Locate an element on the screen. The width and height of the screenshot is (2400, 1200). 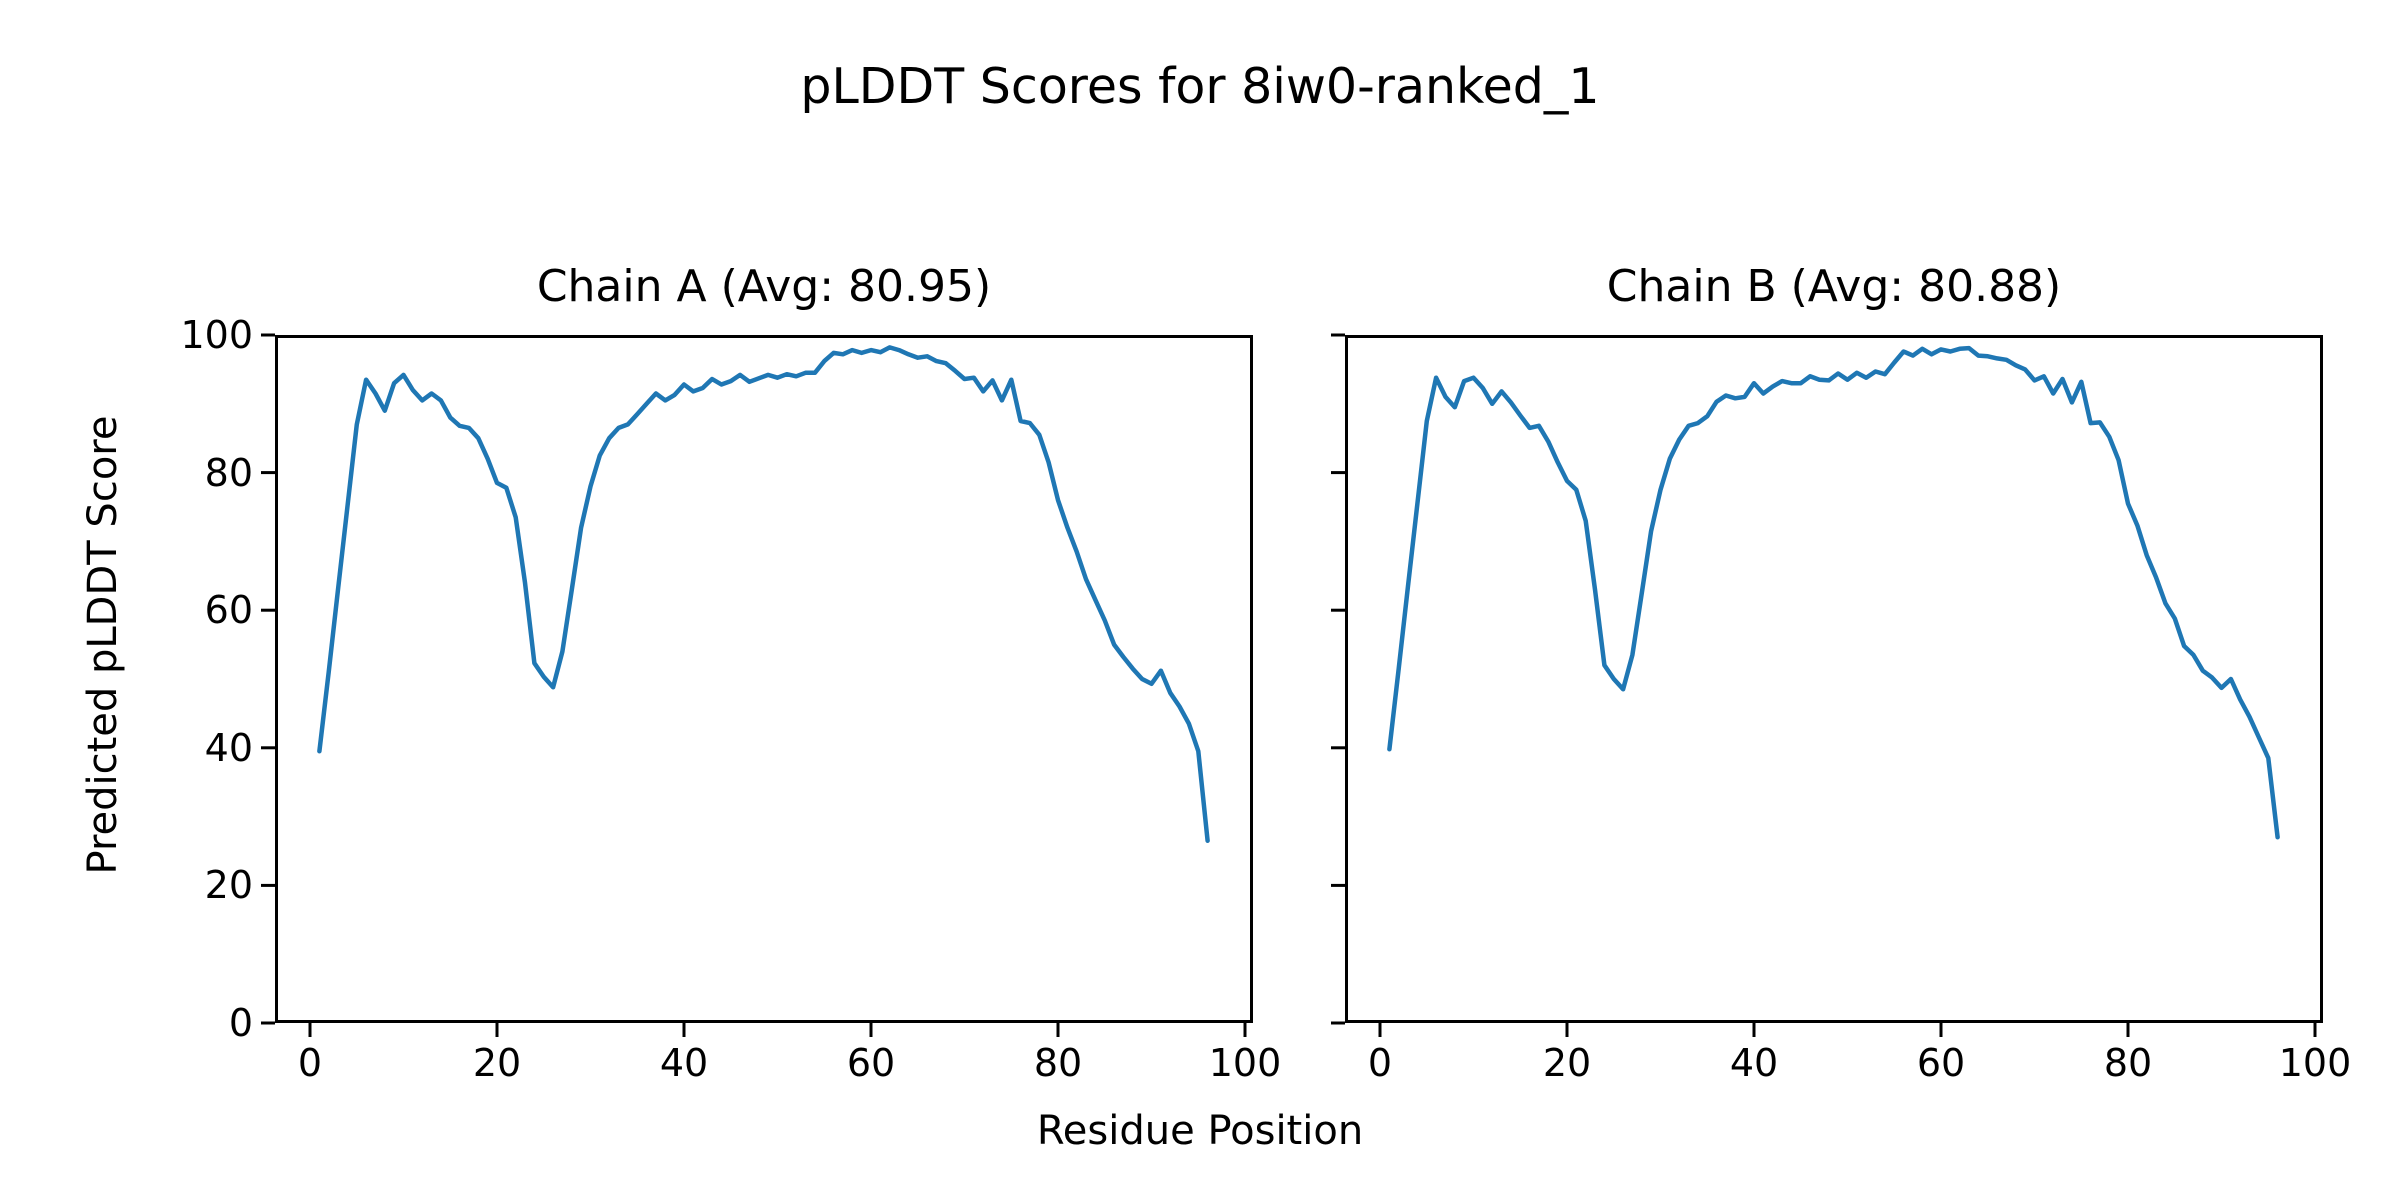
y-tick-label: 100 is located at coordinates (216, 335).